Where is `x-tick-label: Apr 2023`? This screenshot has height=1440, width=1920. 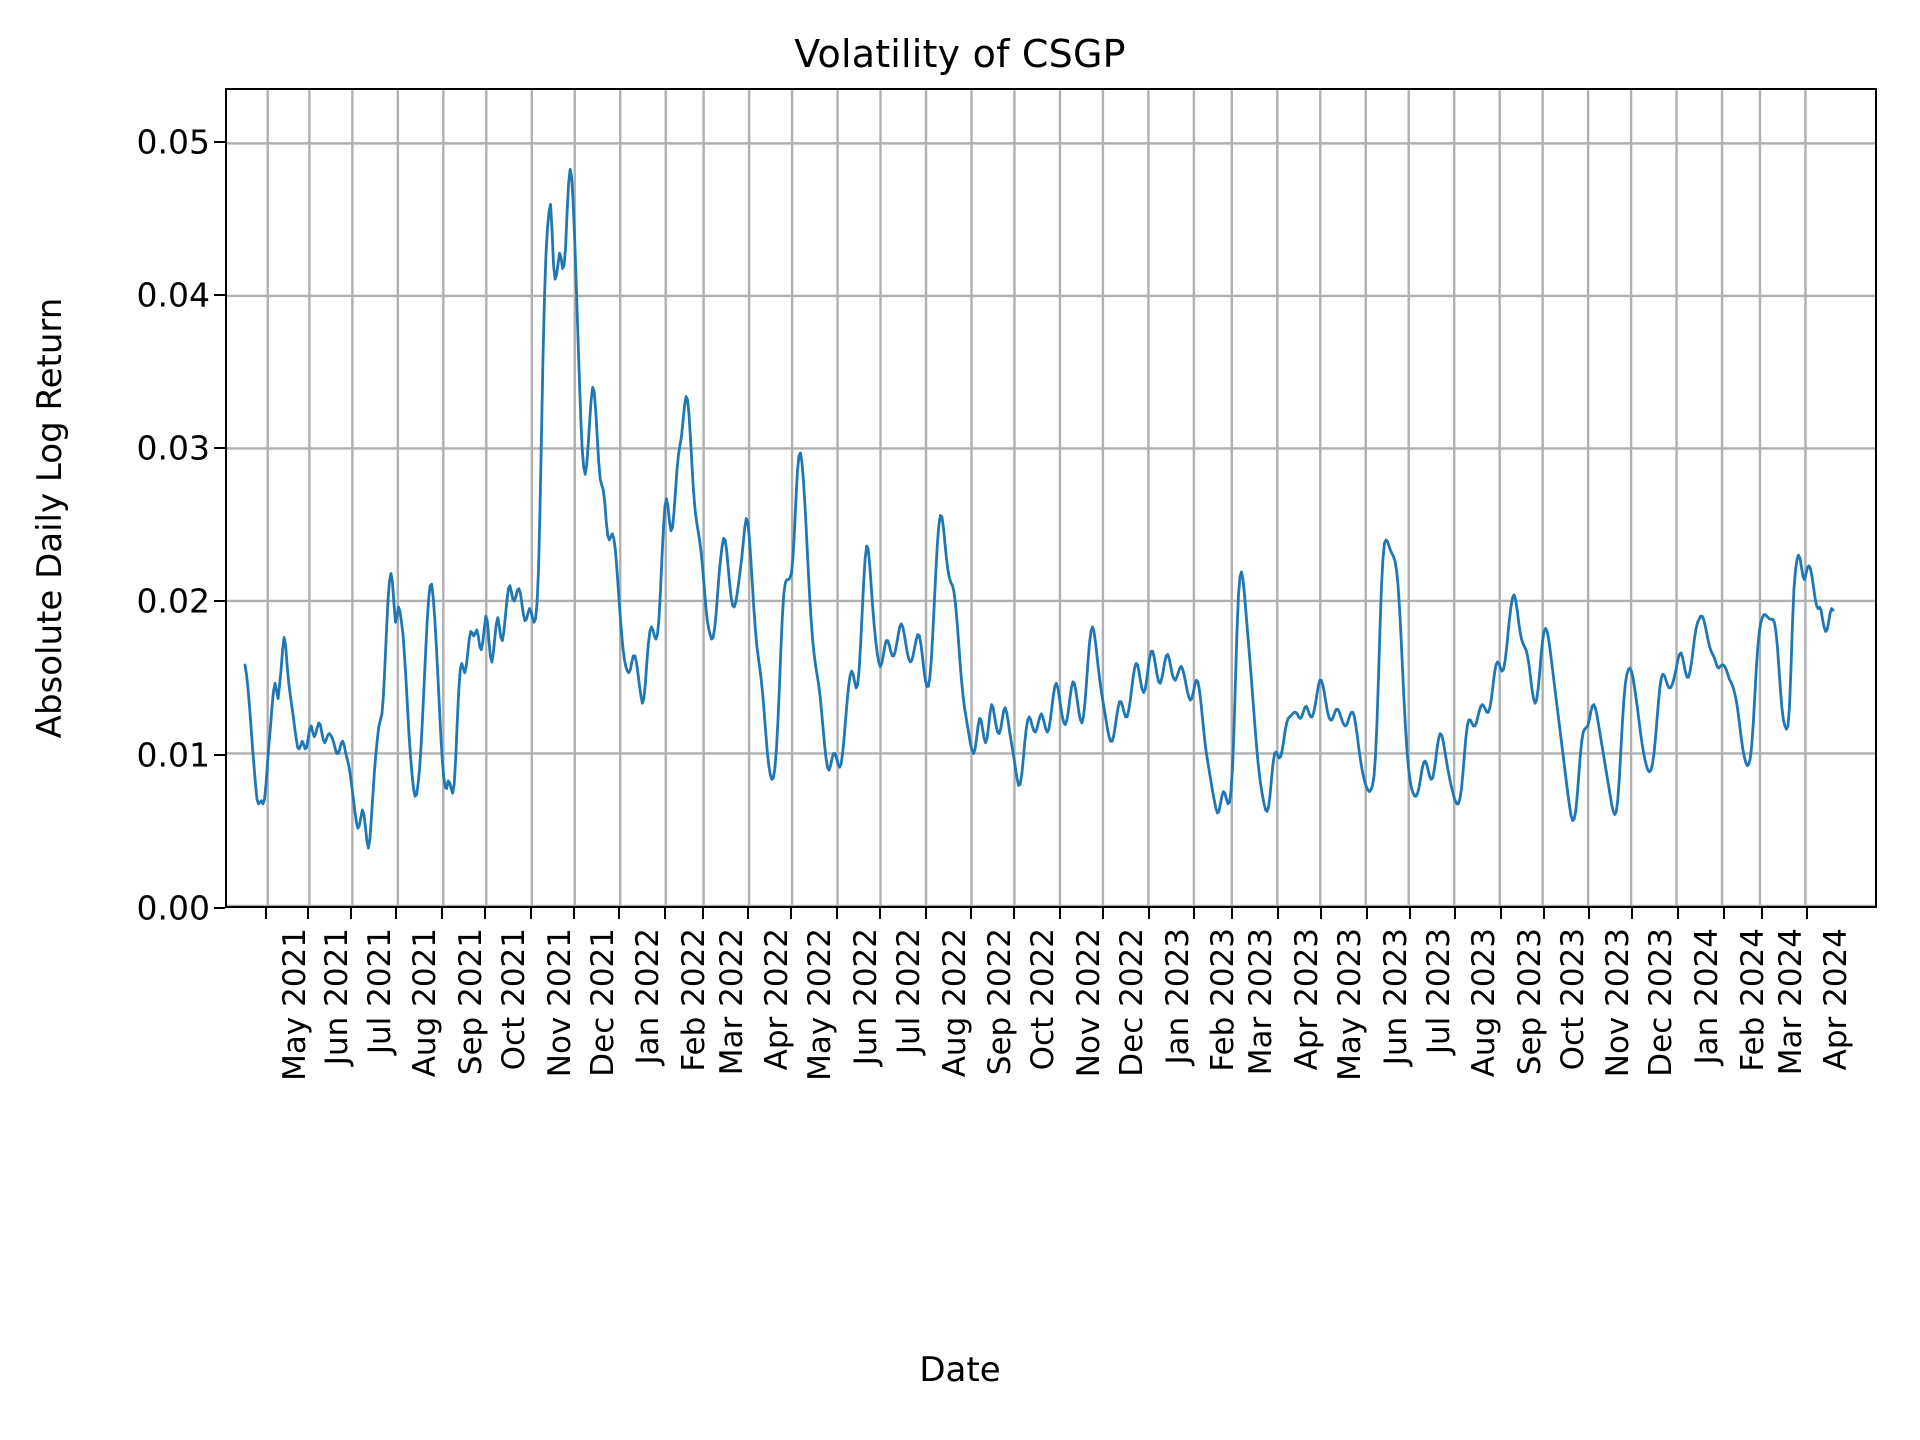 x-tick-label: Apr 2023 is located at coordinates (1306, 999).